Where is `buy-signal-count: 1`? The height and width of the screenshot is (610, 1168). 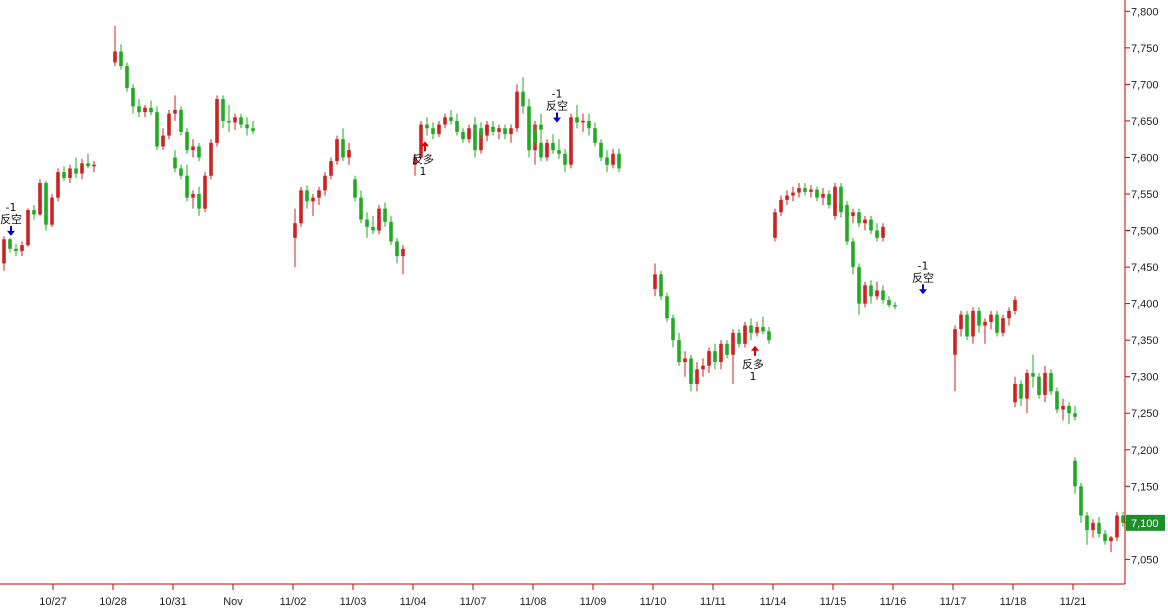 buy-signal-count: 1 is located at coordinates (423, 171).